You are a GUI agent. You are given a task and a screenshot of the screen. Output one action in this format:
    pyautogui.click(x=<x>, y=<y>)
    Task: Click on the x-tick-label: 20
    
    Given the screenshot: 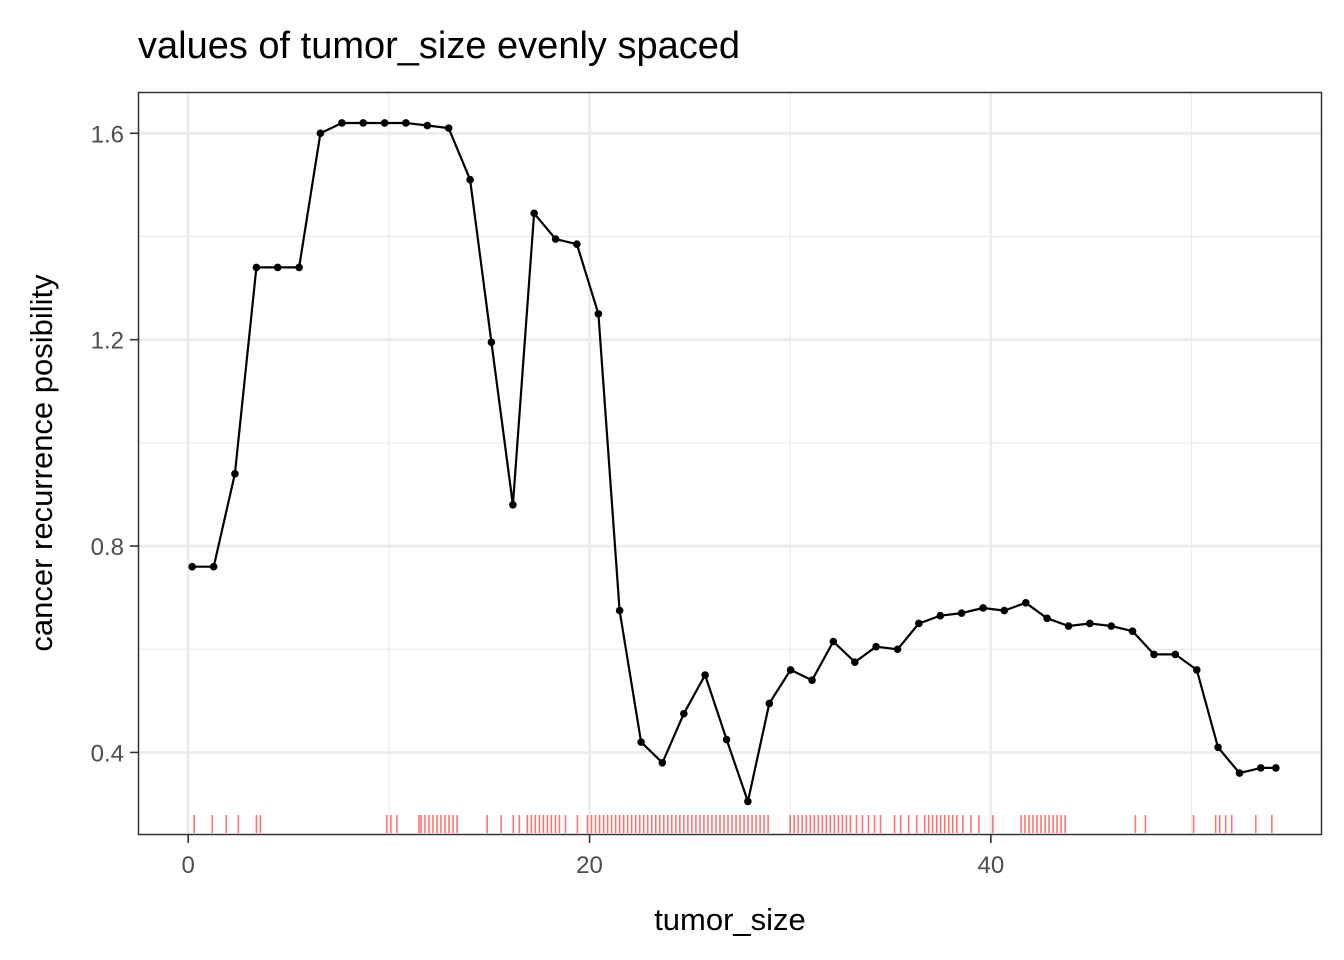 What is the action you would take?
    pyautogui.click(x=589, y=865)
    